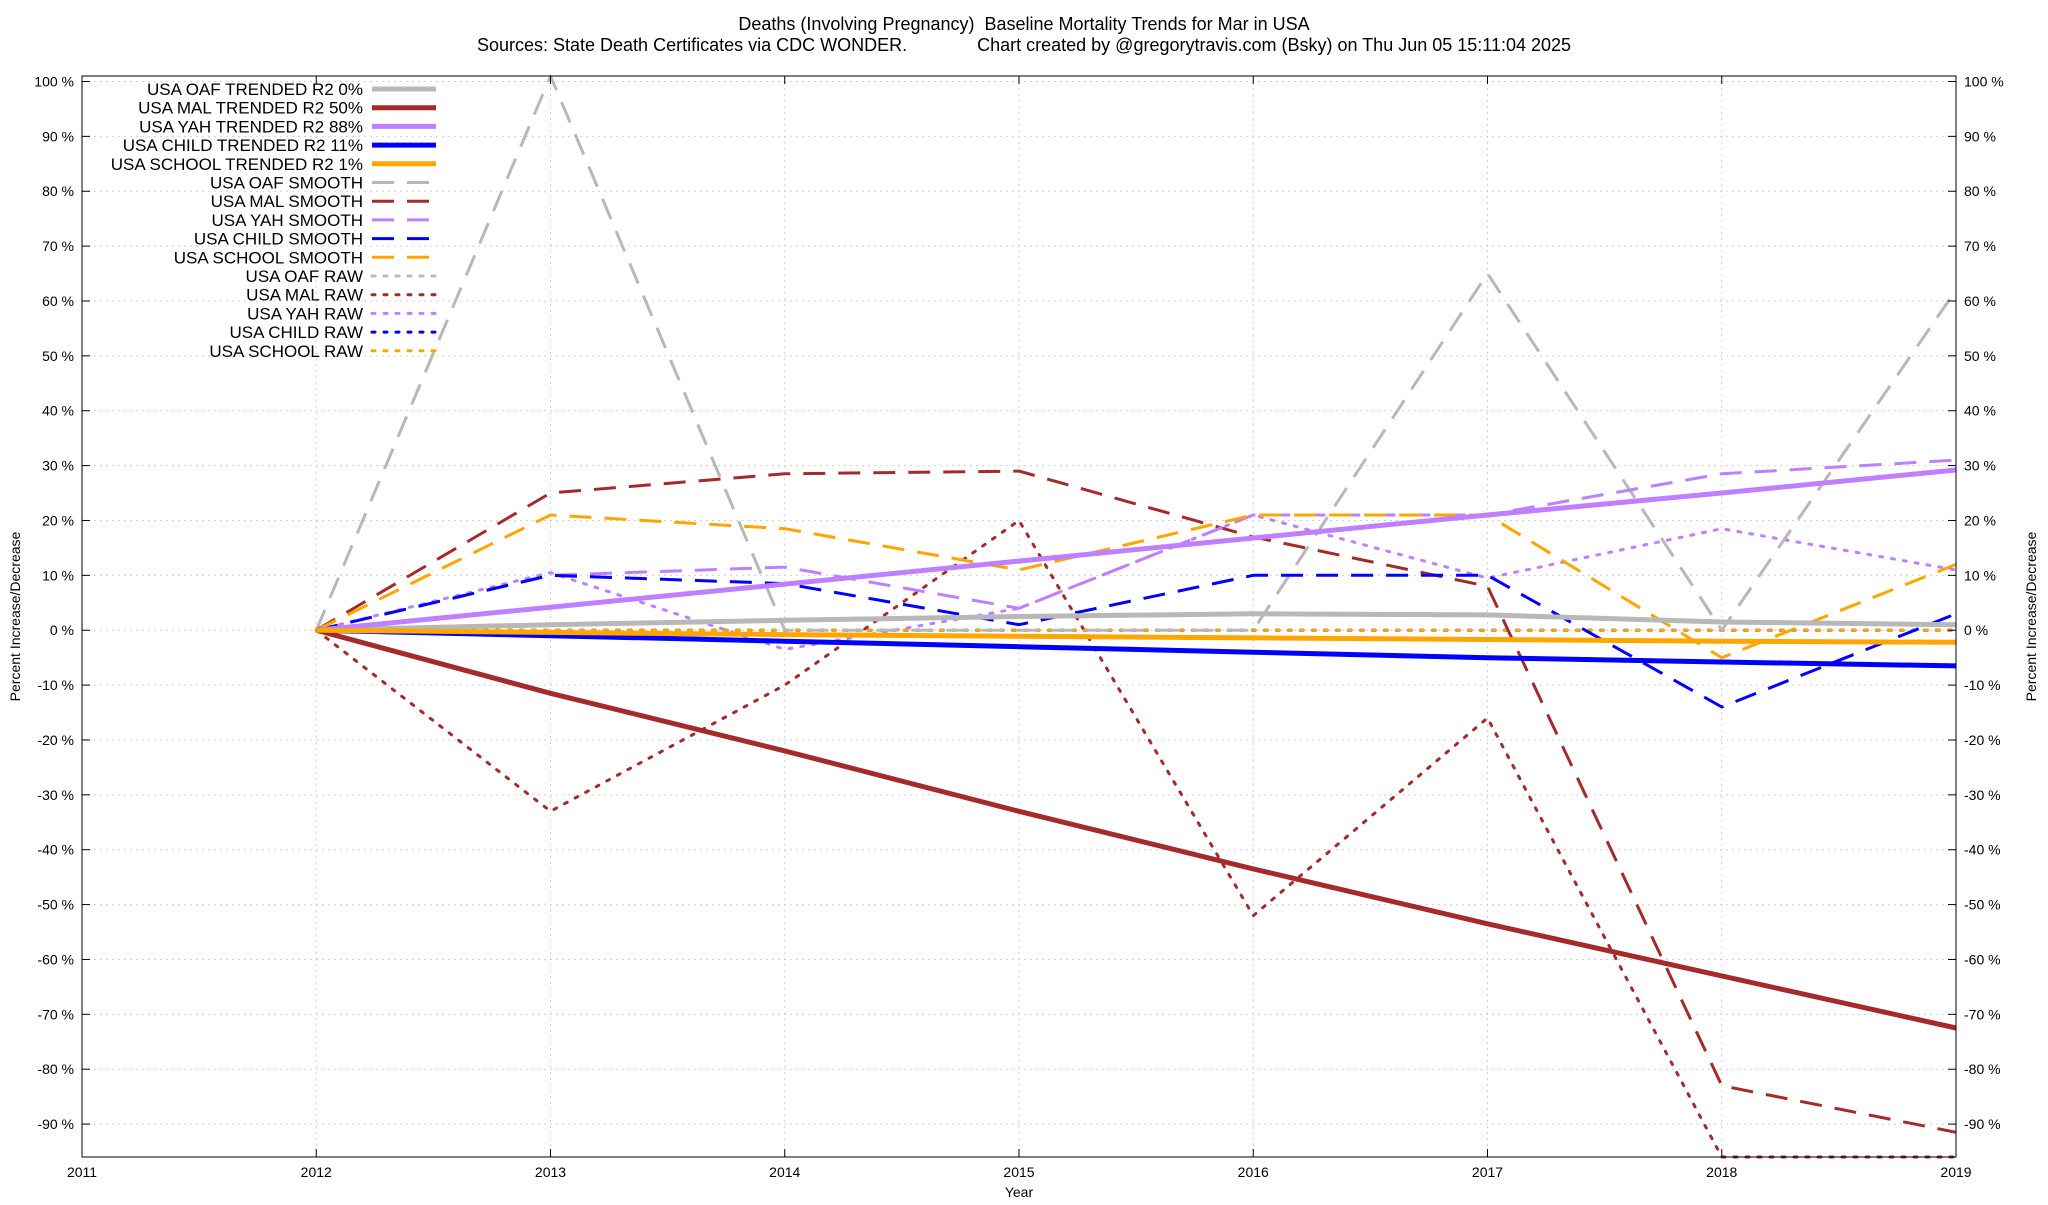 The height and width of the screenshot is (1205, 2048). I want to click on x-tick-label: 2017, so click(1487, 1172).